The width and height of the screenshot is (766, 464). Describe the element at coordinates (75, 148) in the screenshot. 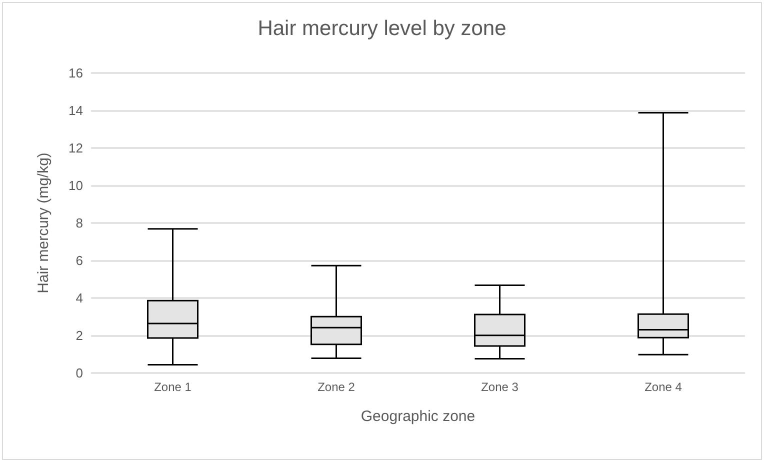

I see `y-tick-label: 12` at that location.